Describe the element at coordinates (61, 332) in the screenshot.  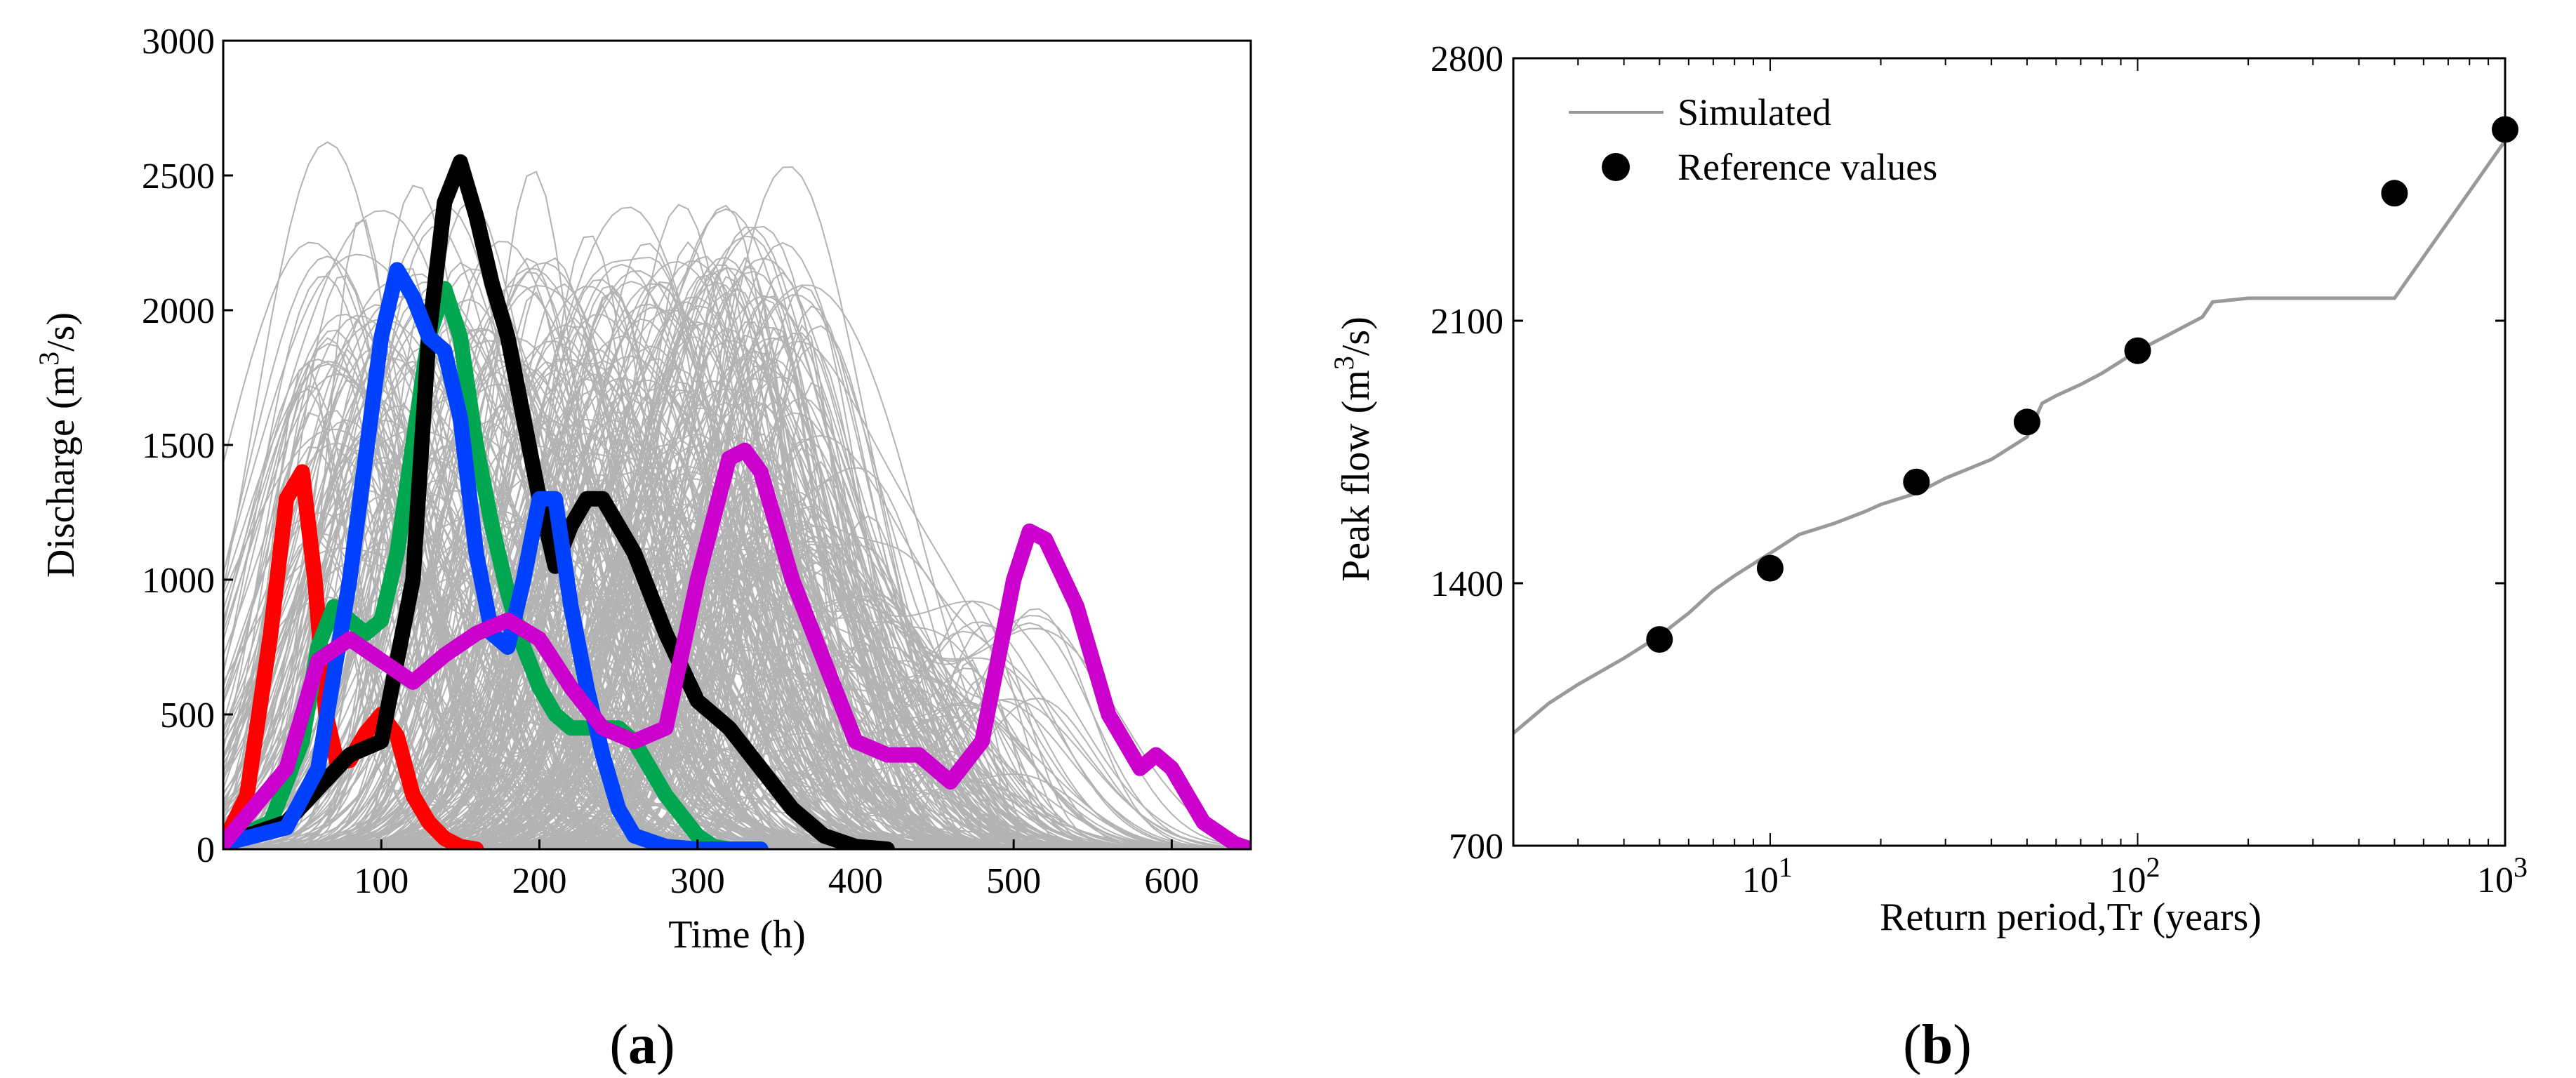
I see `panel-a-ylabel-end: /s)` at that location.